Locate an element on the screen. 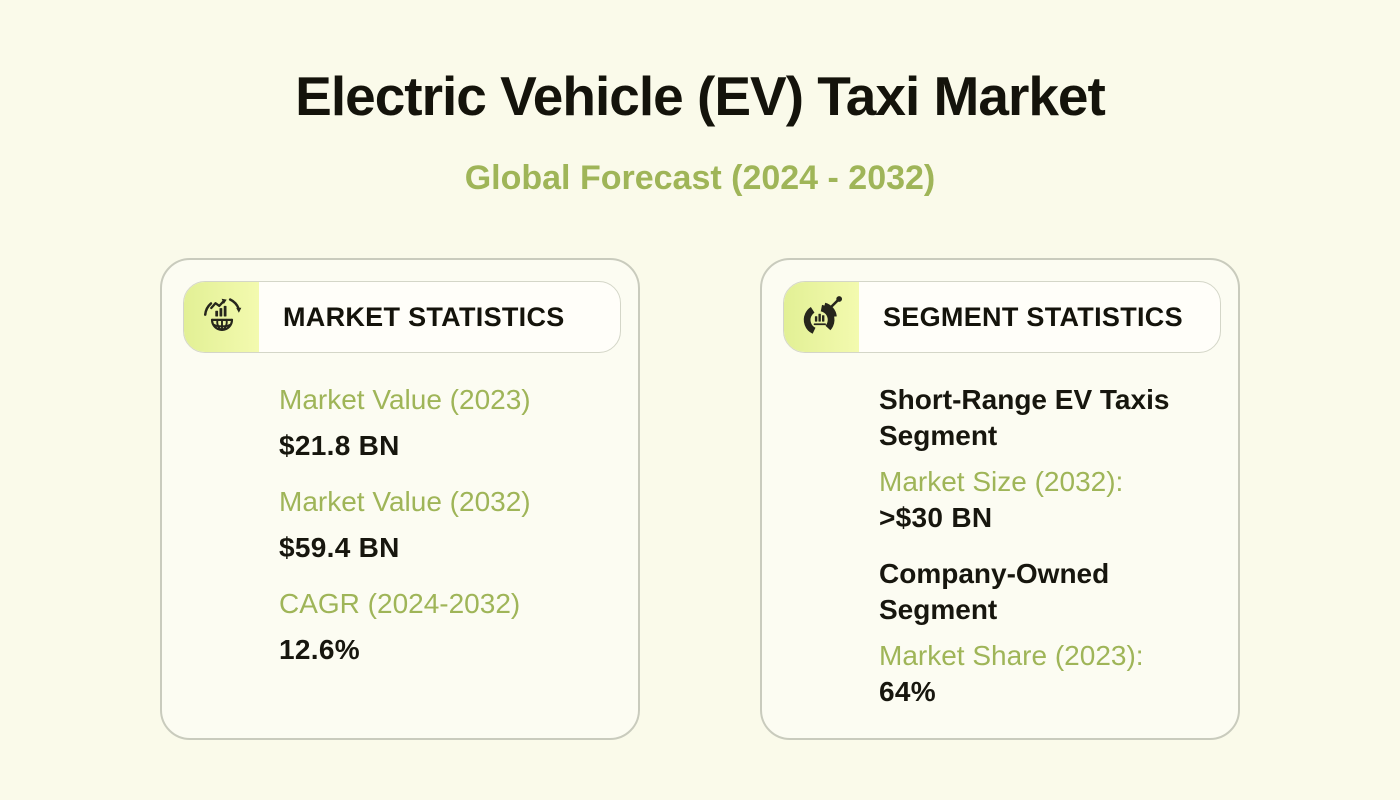  stat-label: Market Value (2023) is located at coordinates (405, 399).